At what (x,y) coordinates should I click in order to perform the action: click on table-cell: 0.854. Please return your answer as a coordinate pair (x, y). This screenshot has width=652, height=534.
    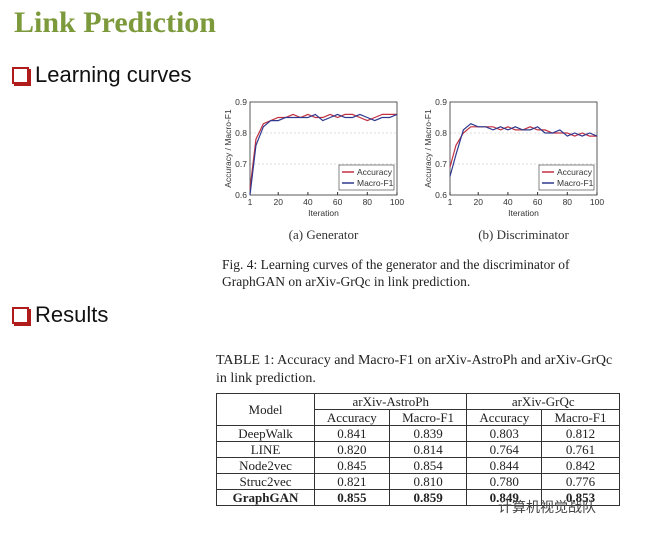
    Looking at the image, I should click on (428, 465).